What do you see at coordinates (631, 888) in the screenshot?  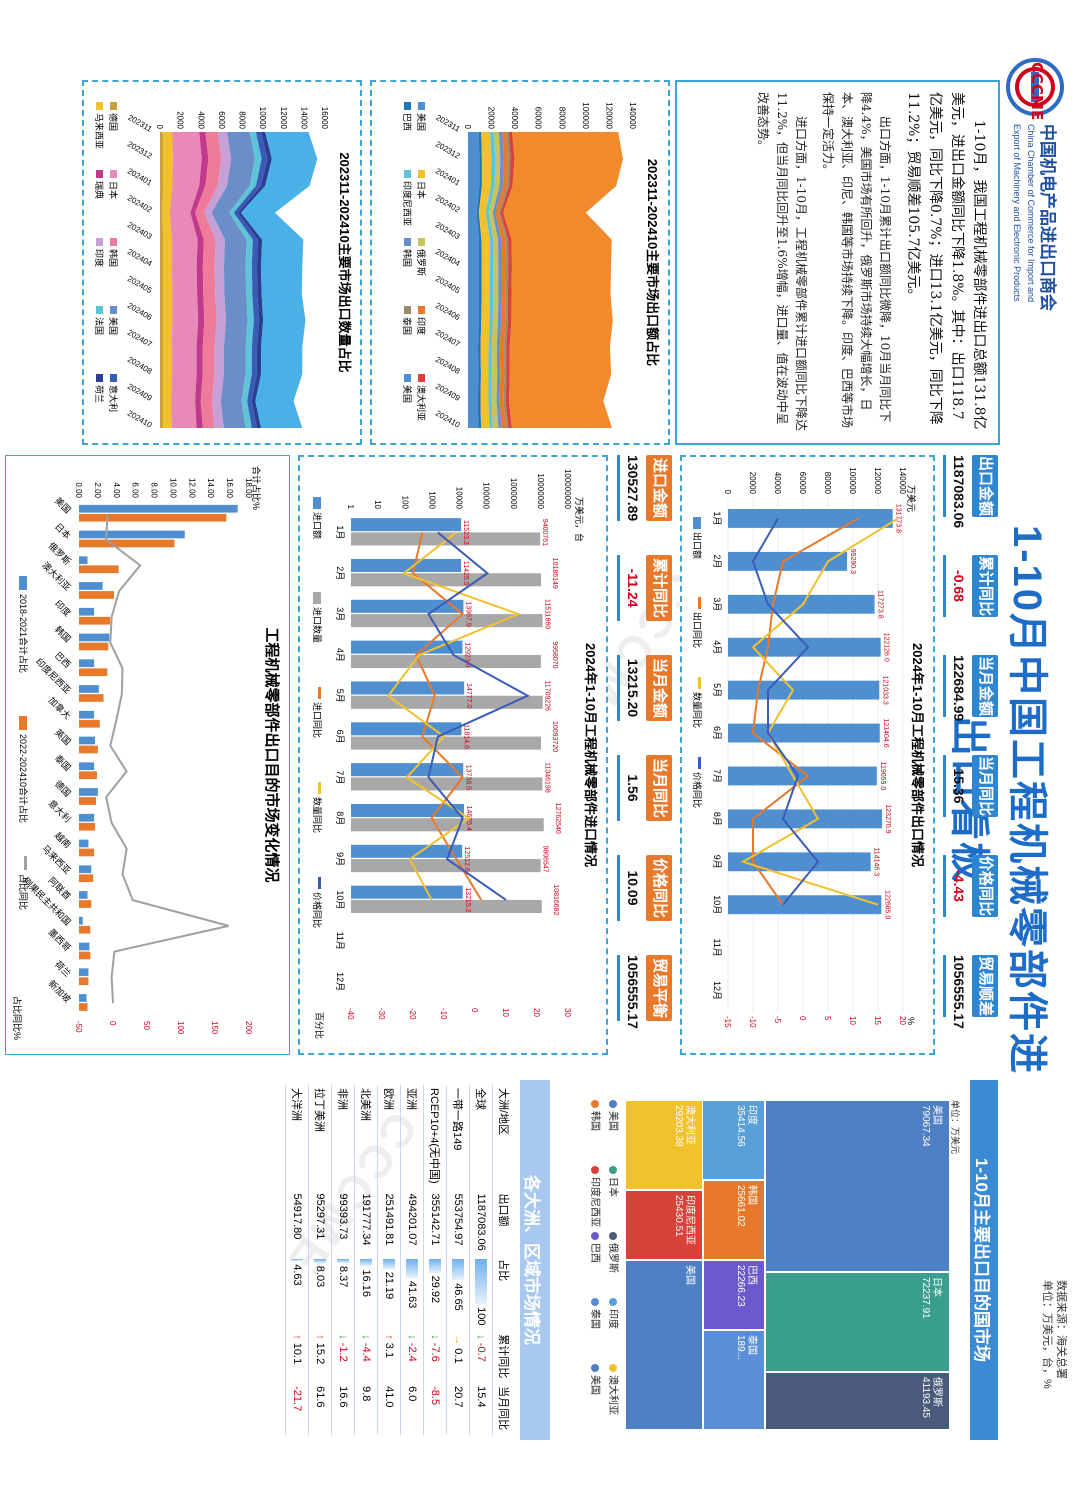 I see `kpi-value: 10.09` at bounding box center [631, 888].